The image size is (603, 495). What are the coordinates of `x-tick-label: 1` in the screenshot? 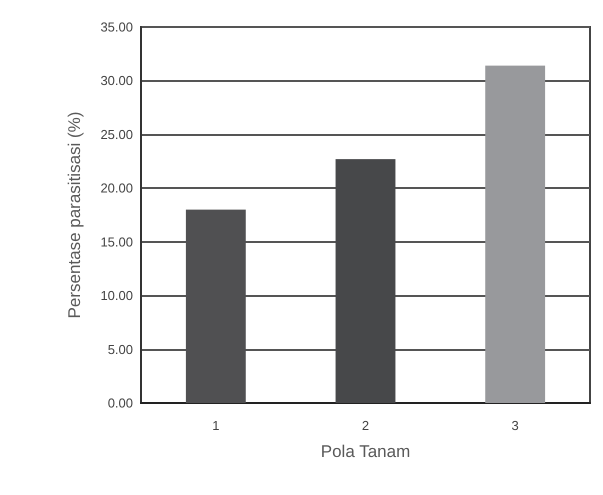 It's located at (216, 425).